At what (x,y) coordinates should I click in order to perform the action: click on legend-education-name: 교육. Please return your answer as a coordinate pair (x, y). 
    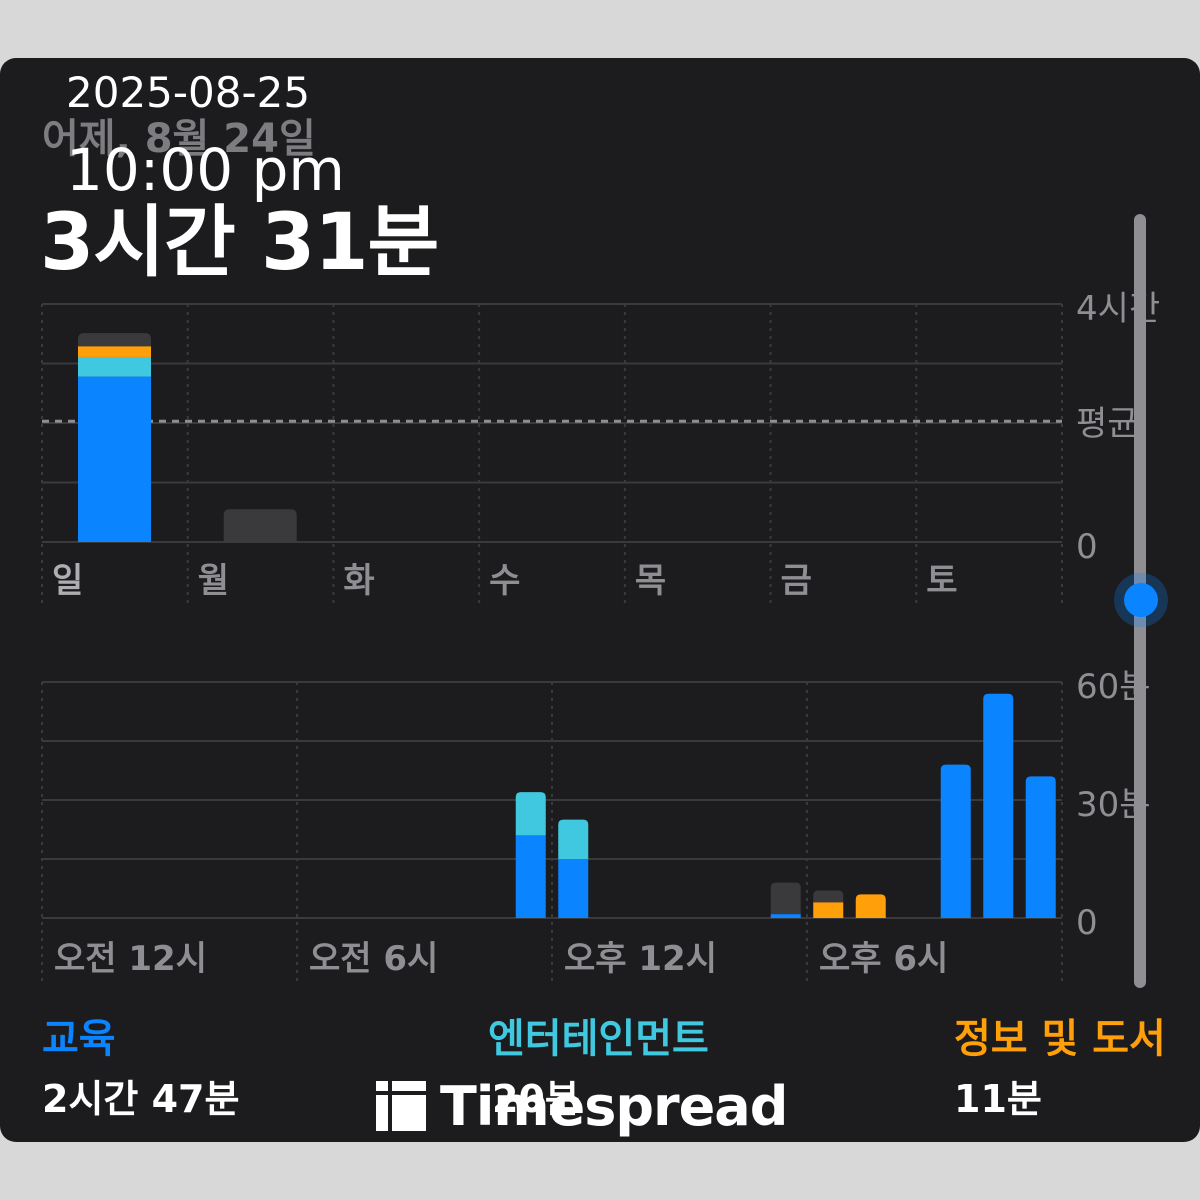
    Looking at the image, I should click on (79, 1039).